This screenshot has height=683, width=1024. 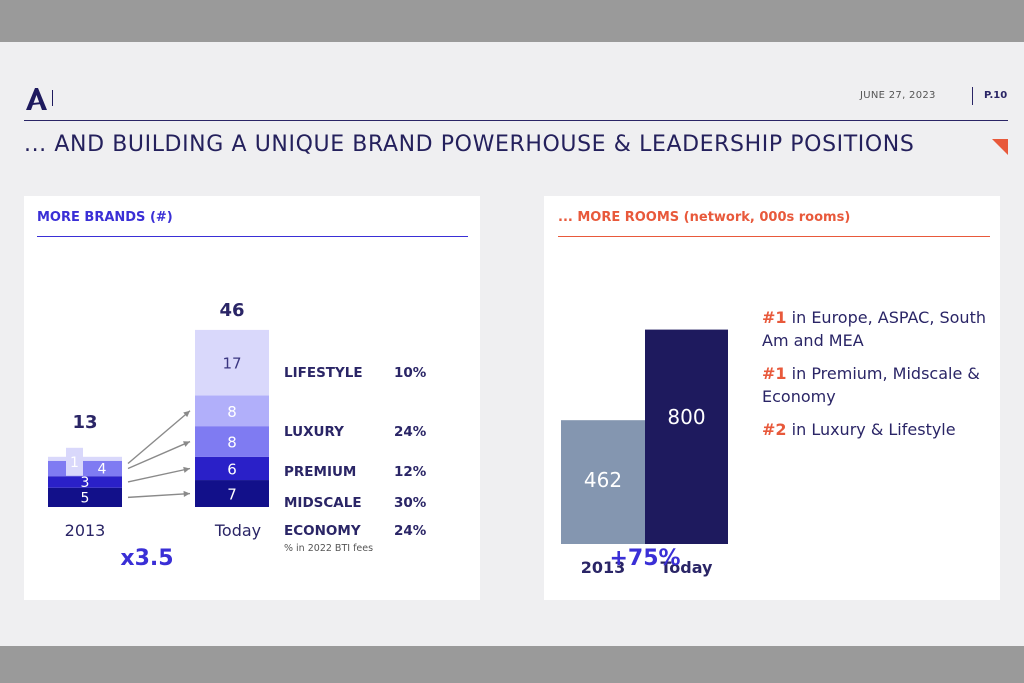 What do you see at coordinates (644, 558) in the screenshot?
I see `growth-percentage: +75%` at bounding box center [644, 558].